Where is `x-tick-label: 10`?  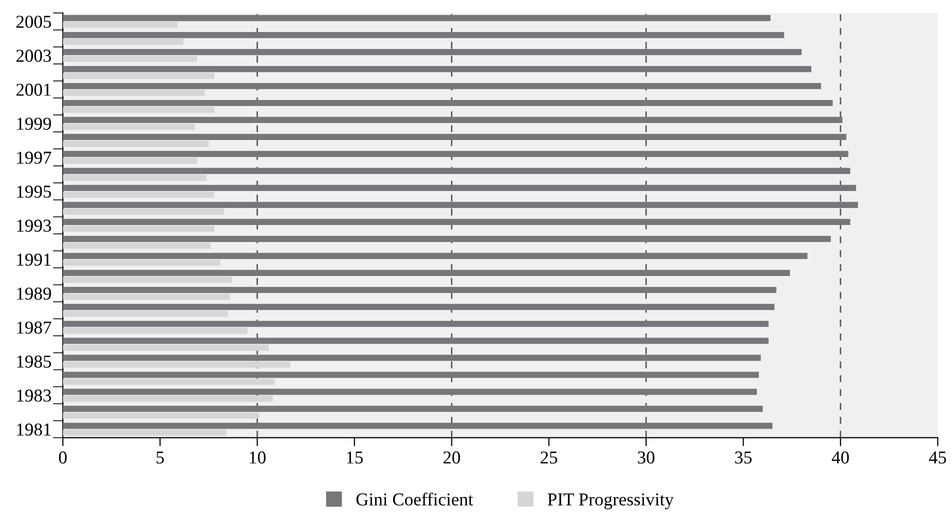 x-tick-label: 10 is located at coordinates (258, 457).